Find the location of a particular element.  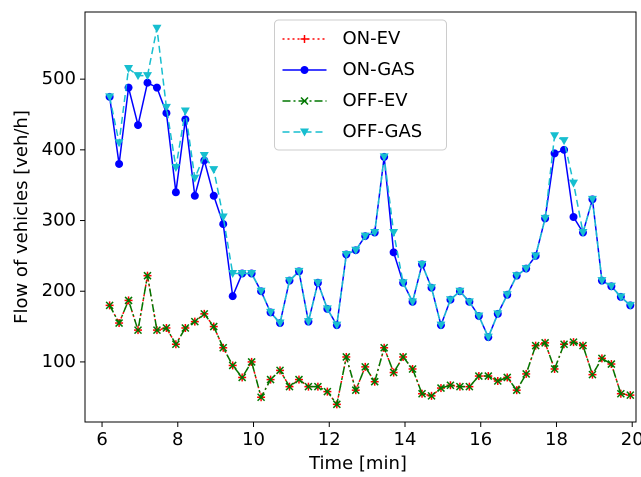

x-axis-label: Time [min] is located at coordinates (357, 463).